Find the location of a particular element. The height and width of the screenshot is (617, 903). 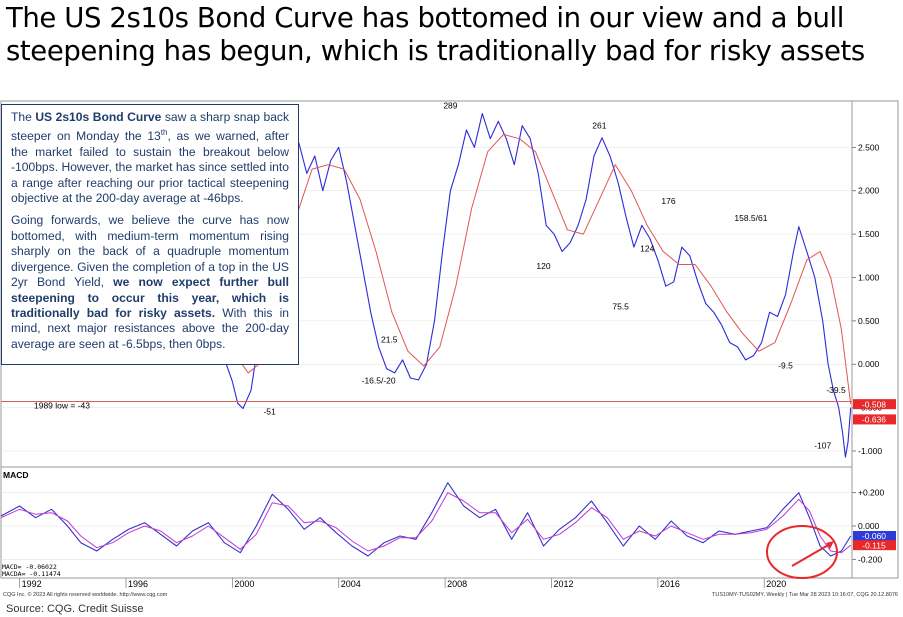

y-axis-panel is located at coordinates (875, 339).